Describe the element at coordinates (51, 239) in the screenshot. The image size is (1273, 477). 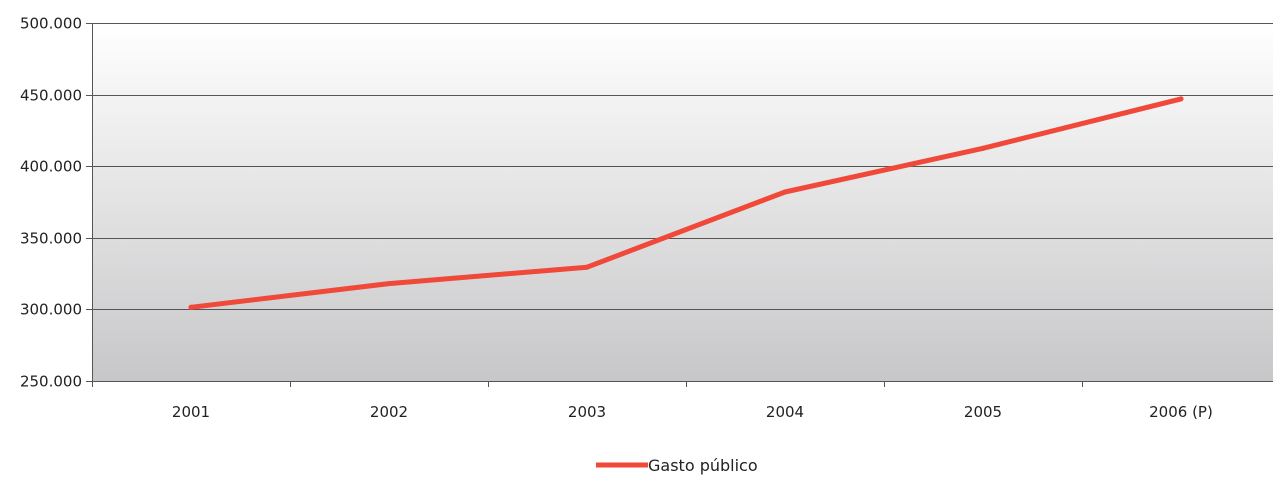
I see `y-tick-label: 350.000` at that location.